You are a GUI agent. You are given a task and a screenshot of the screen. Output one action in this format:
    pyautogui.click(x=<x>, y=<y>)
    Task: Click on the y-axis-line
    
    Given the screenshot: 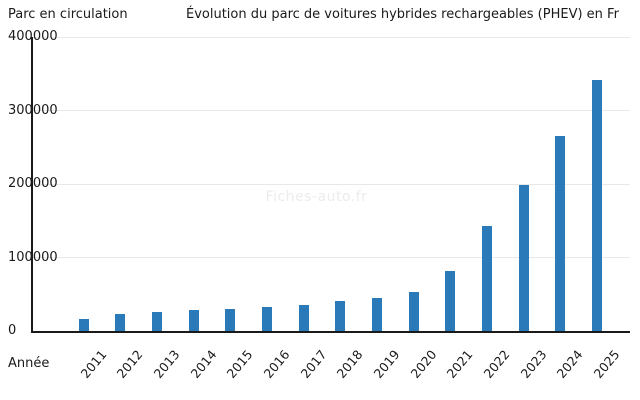 What is the action you would take?
    pyautogui.click(x=32, y=185)
    